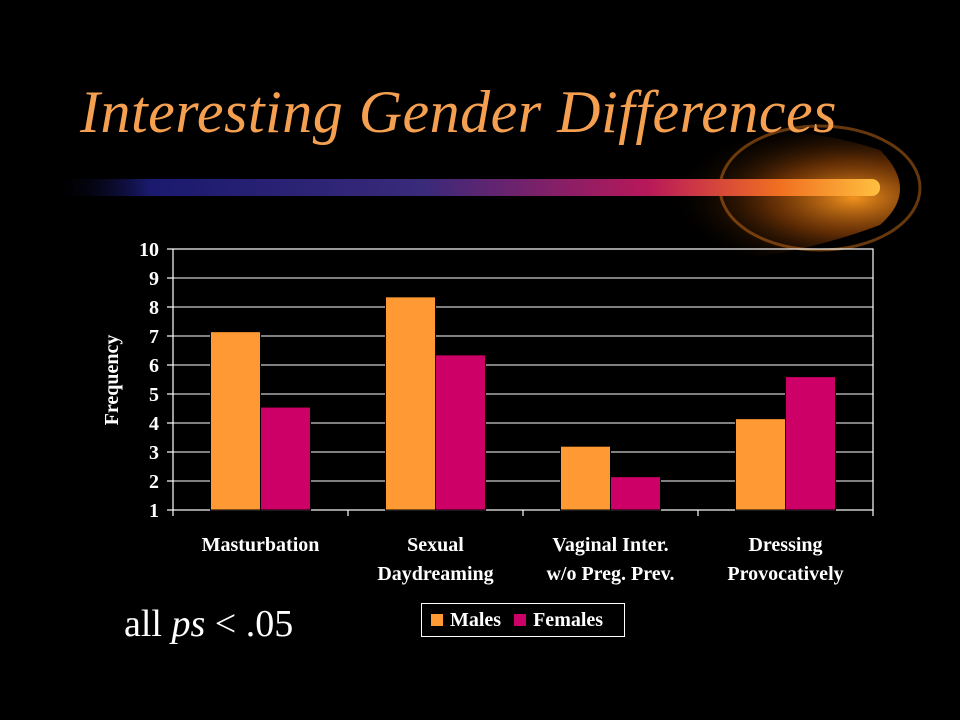  I want to click on x-category-label: w/o Preg. Prev., so click(610, 574).